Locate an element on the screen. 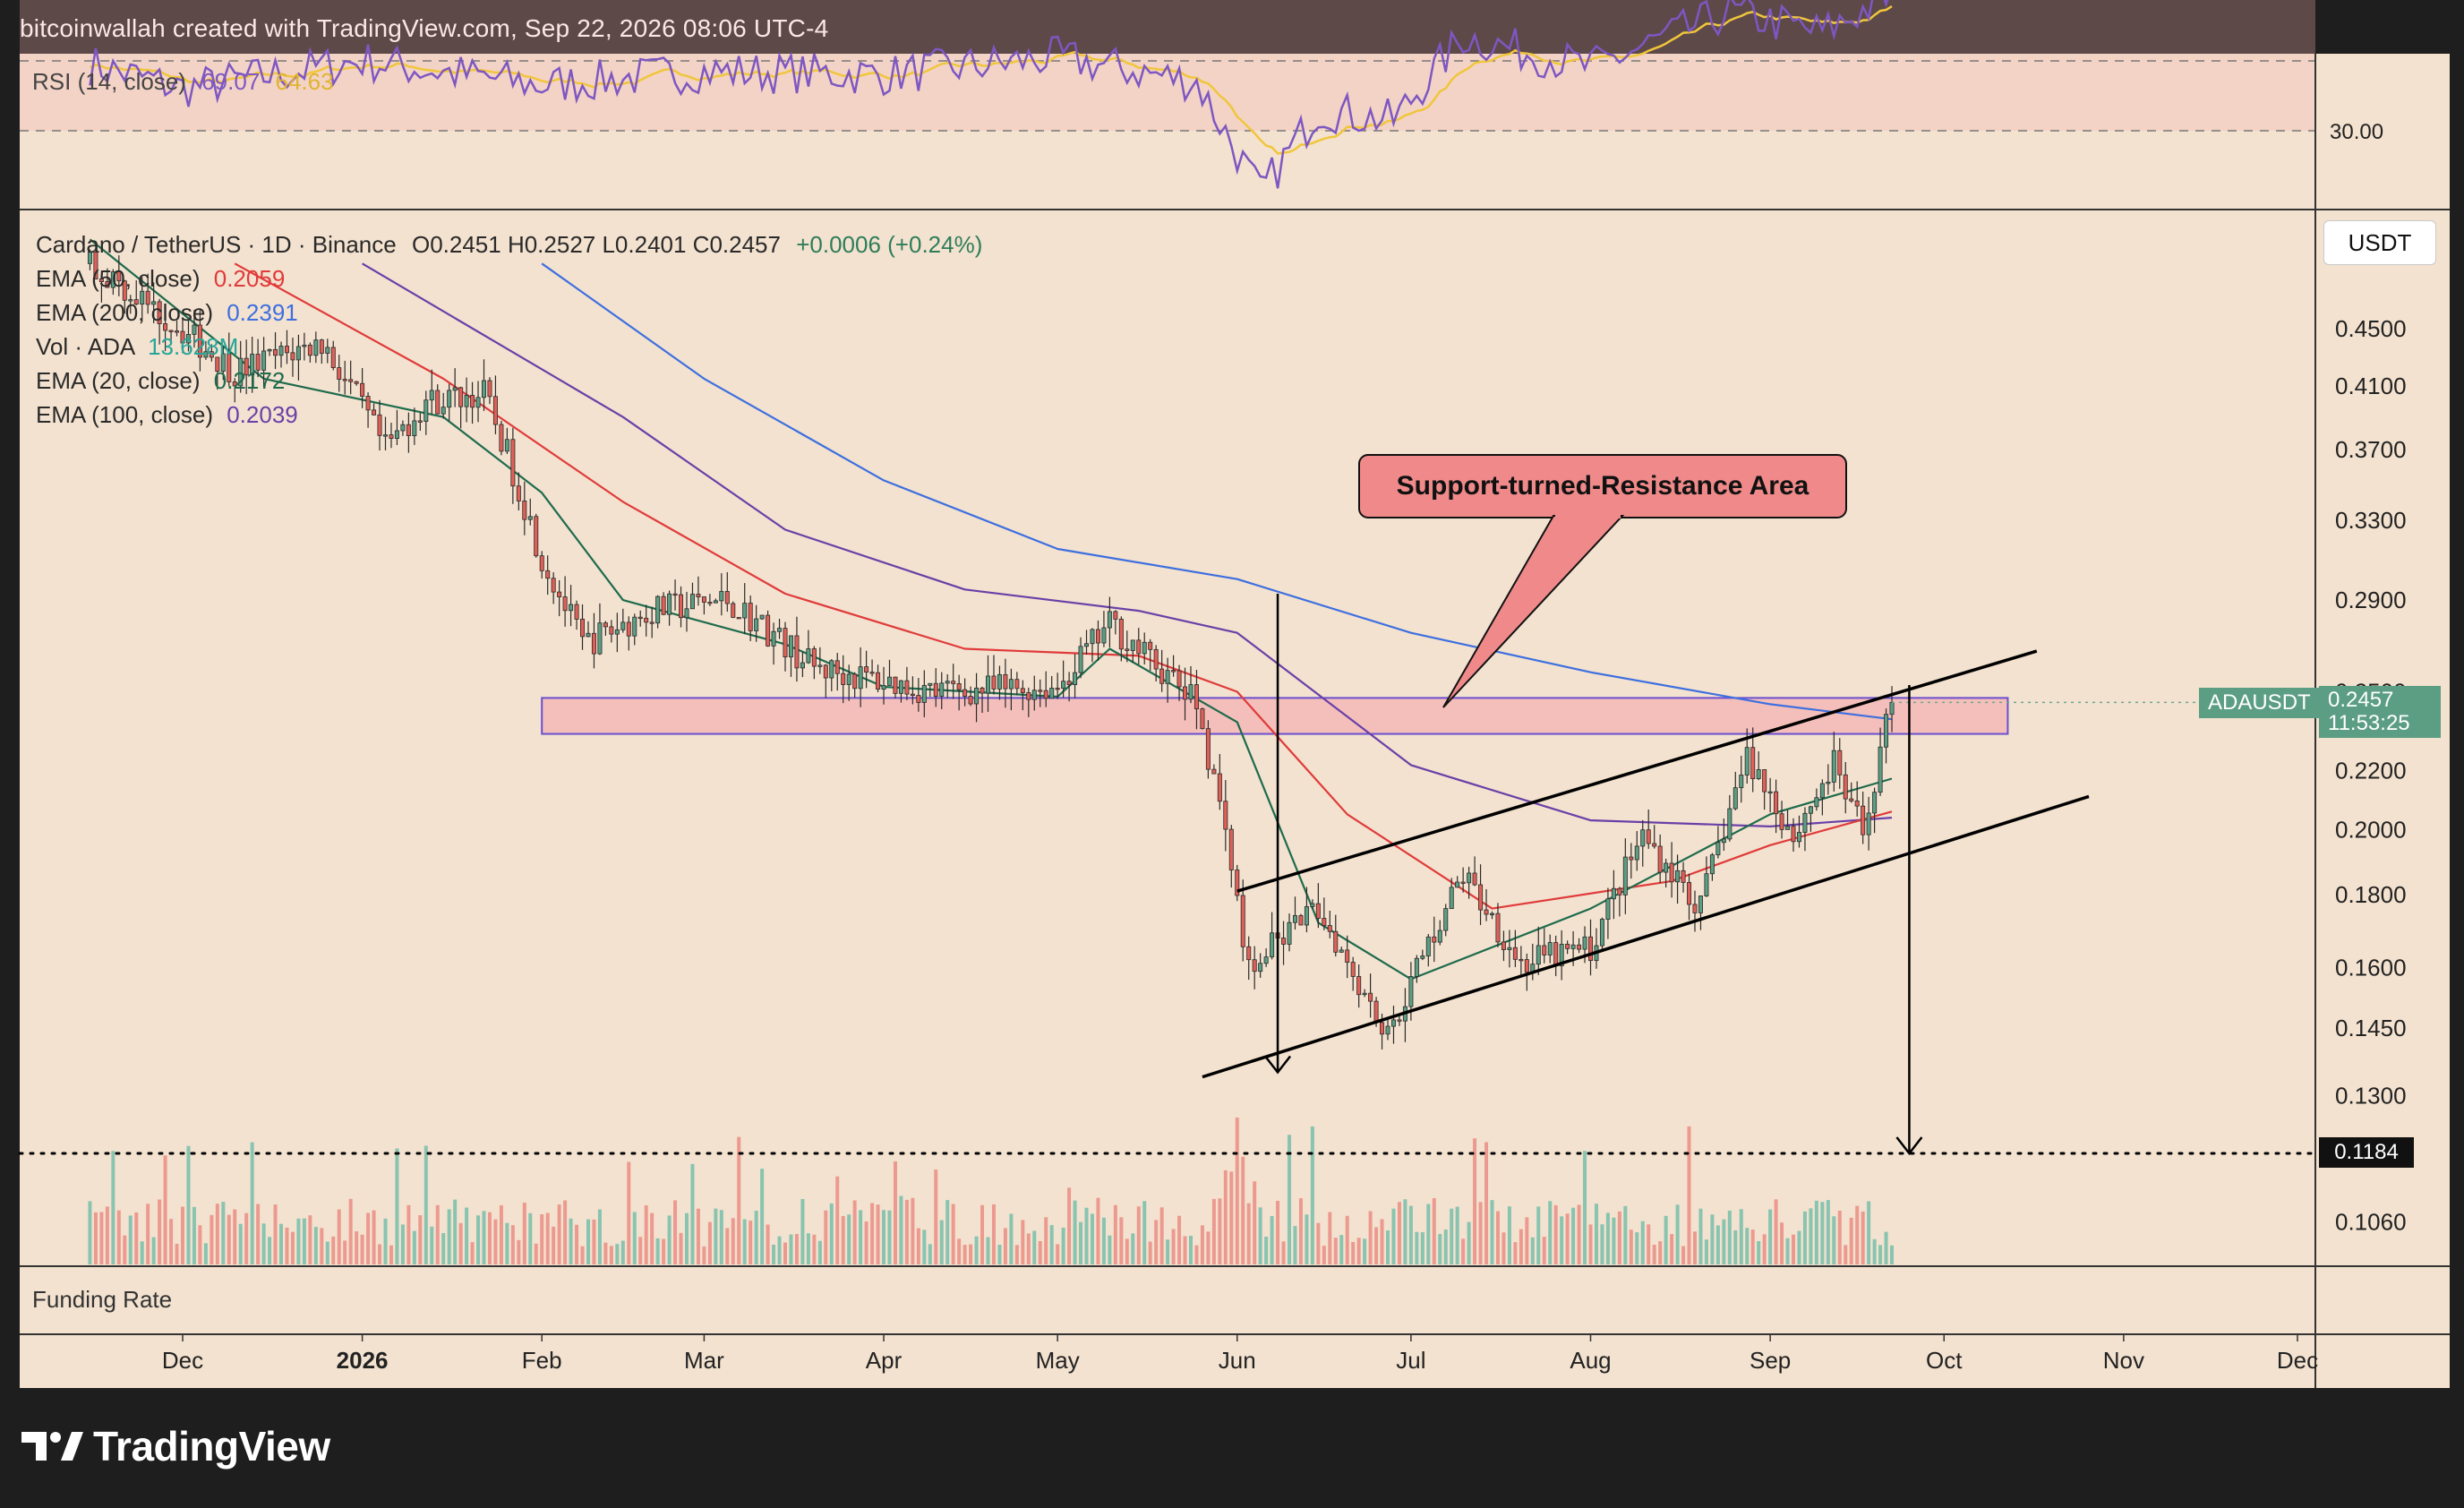 The image size is (2464, 1508). legend-volume: Vol · ADA 13.628M is located at coordinates (509, 347).